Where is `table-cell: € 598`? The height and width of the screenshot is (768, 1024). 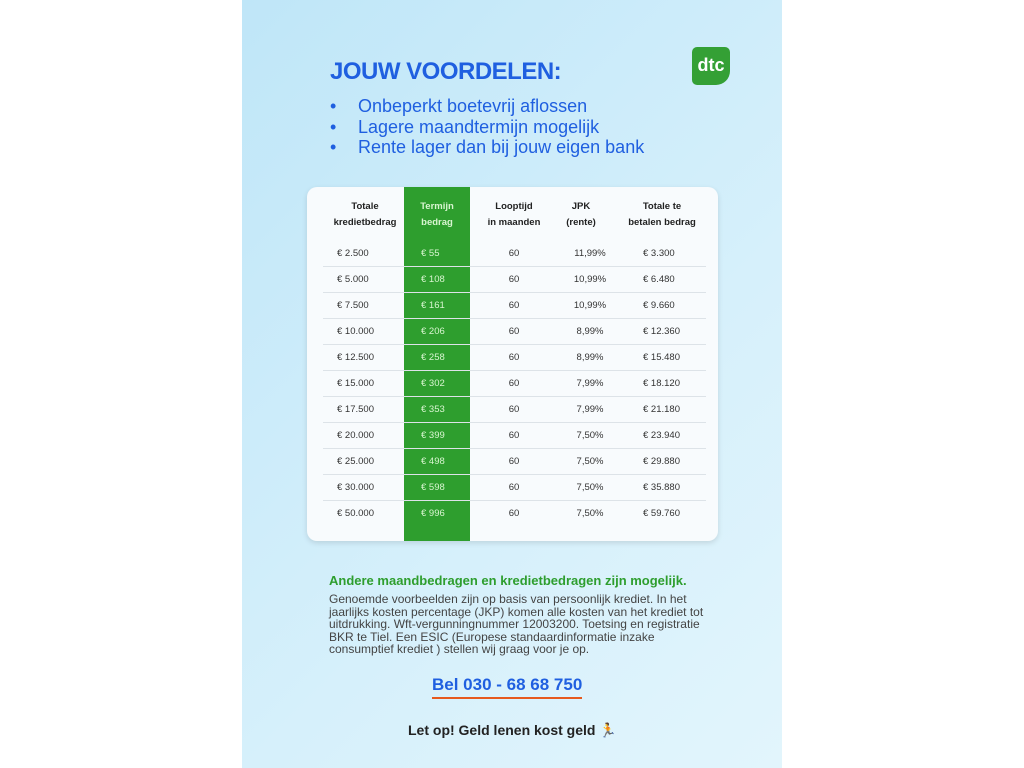 table-cell: € 598 is located at coordinates (433, 487).